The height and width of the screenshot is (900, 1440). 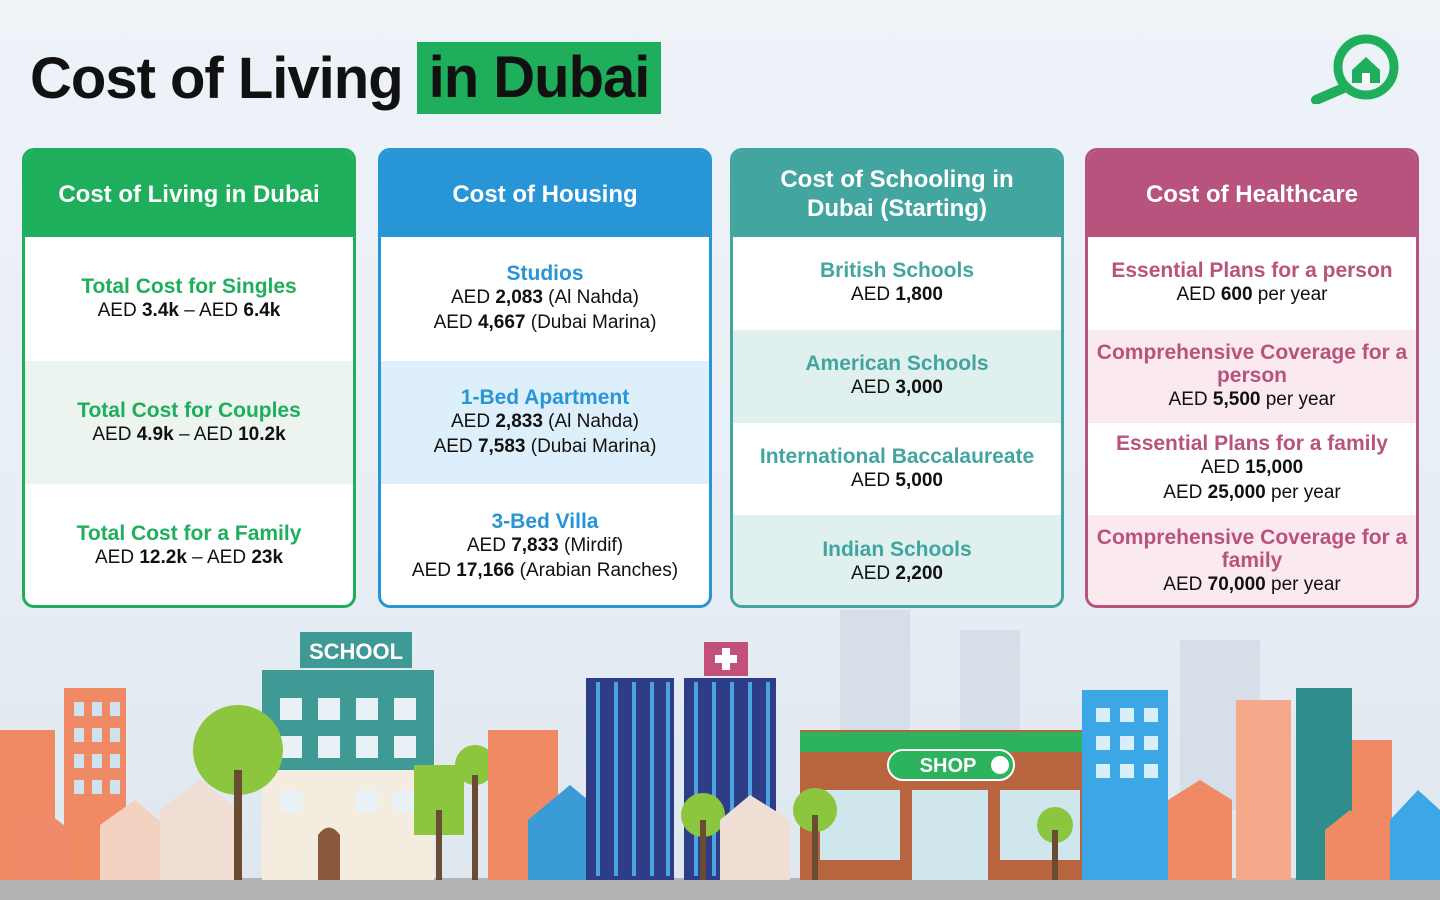 I want to click on row-value: AED 3,000, so click(x=897, y=388).